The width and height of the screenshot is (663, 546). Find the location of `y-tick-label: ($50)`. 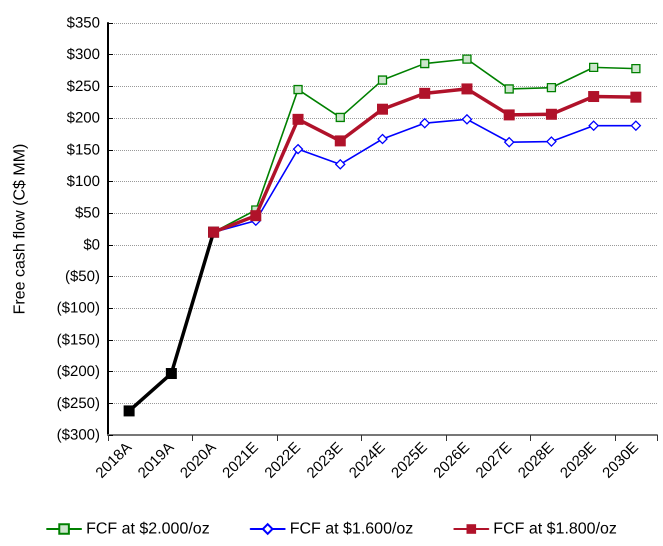

y-tick-label: ($50) is located at coordinates (82, 277).